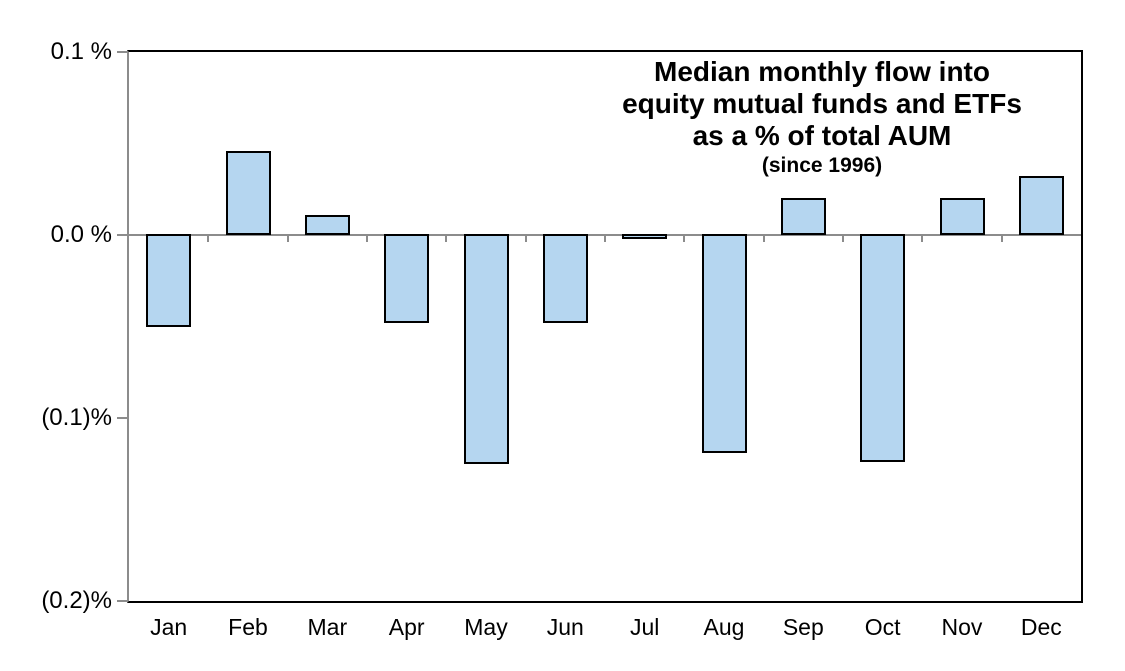 Image resolution: width=1125 pixels, height=671 pixels. I want to click on bar-dec, so click(1041, 205).